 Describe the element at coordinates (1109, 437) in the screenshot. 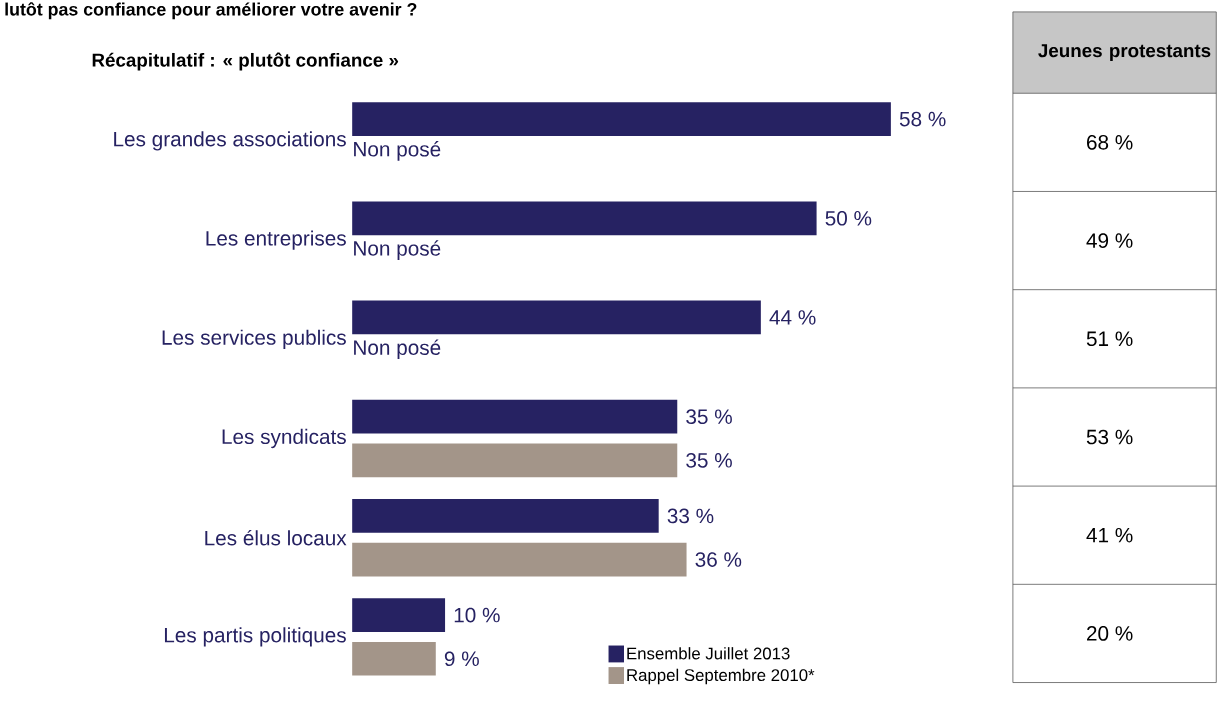

I see `text: 53 %` at that location.